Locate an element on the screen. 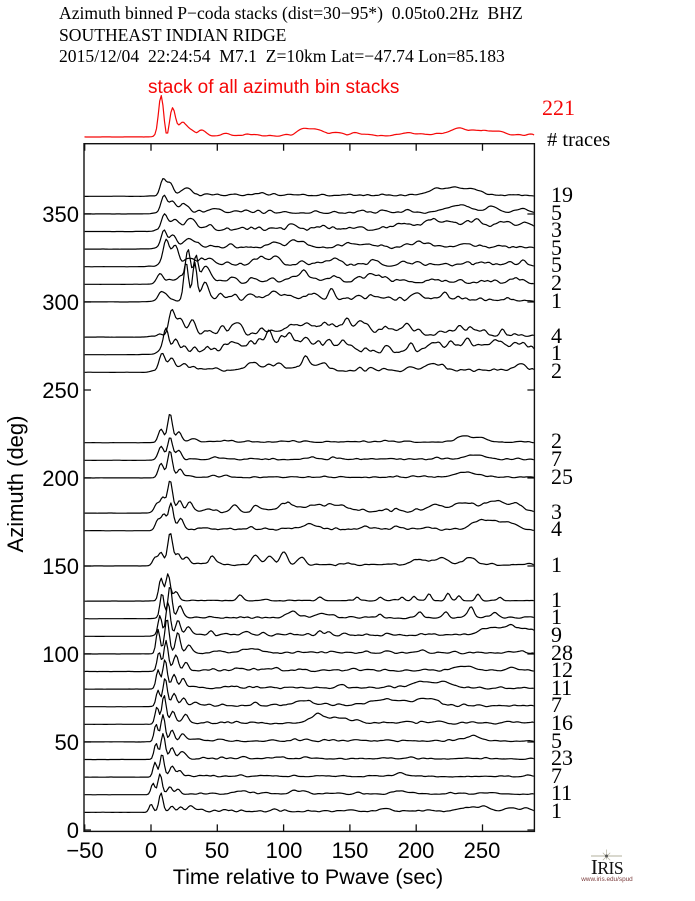 The image size is (695, 901). svg-text: 28 is located at coordinates (562, 652).